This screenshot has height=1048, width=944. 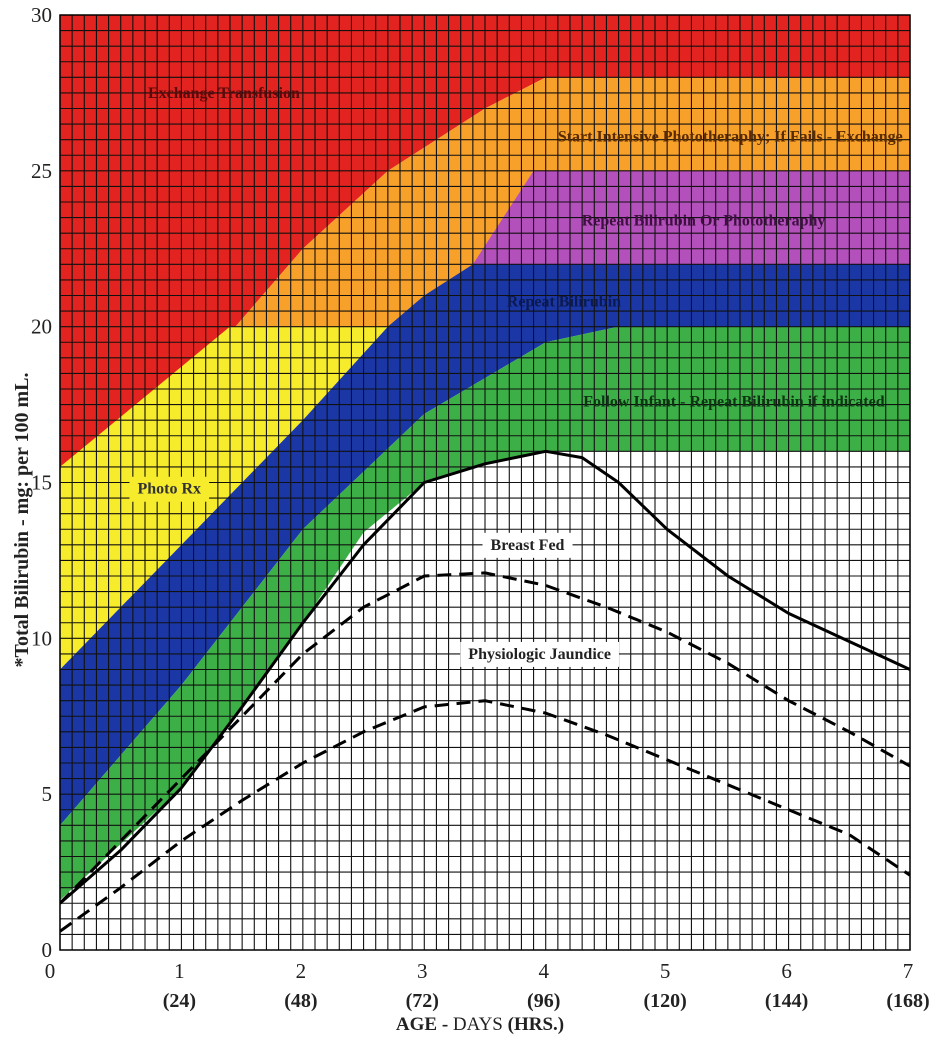 I want to click on x-tick-hrs-4: (96), so click(x=543, y=1001).